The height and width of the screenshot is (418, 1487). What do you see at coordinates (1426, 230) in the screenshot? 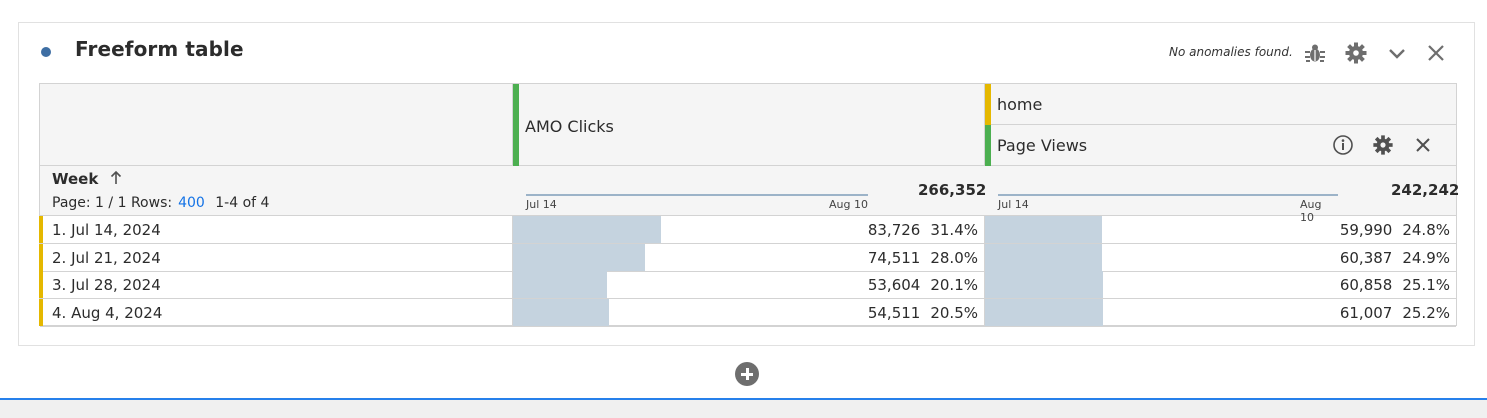
I see `cell-percent: 24.8%` at bounding box center [1426, 230].